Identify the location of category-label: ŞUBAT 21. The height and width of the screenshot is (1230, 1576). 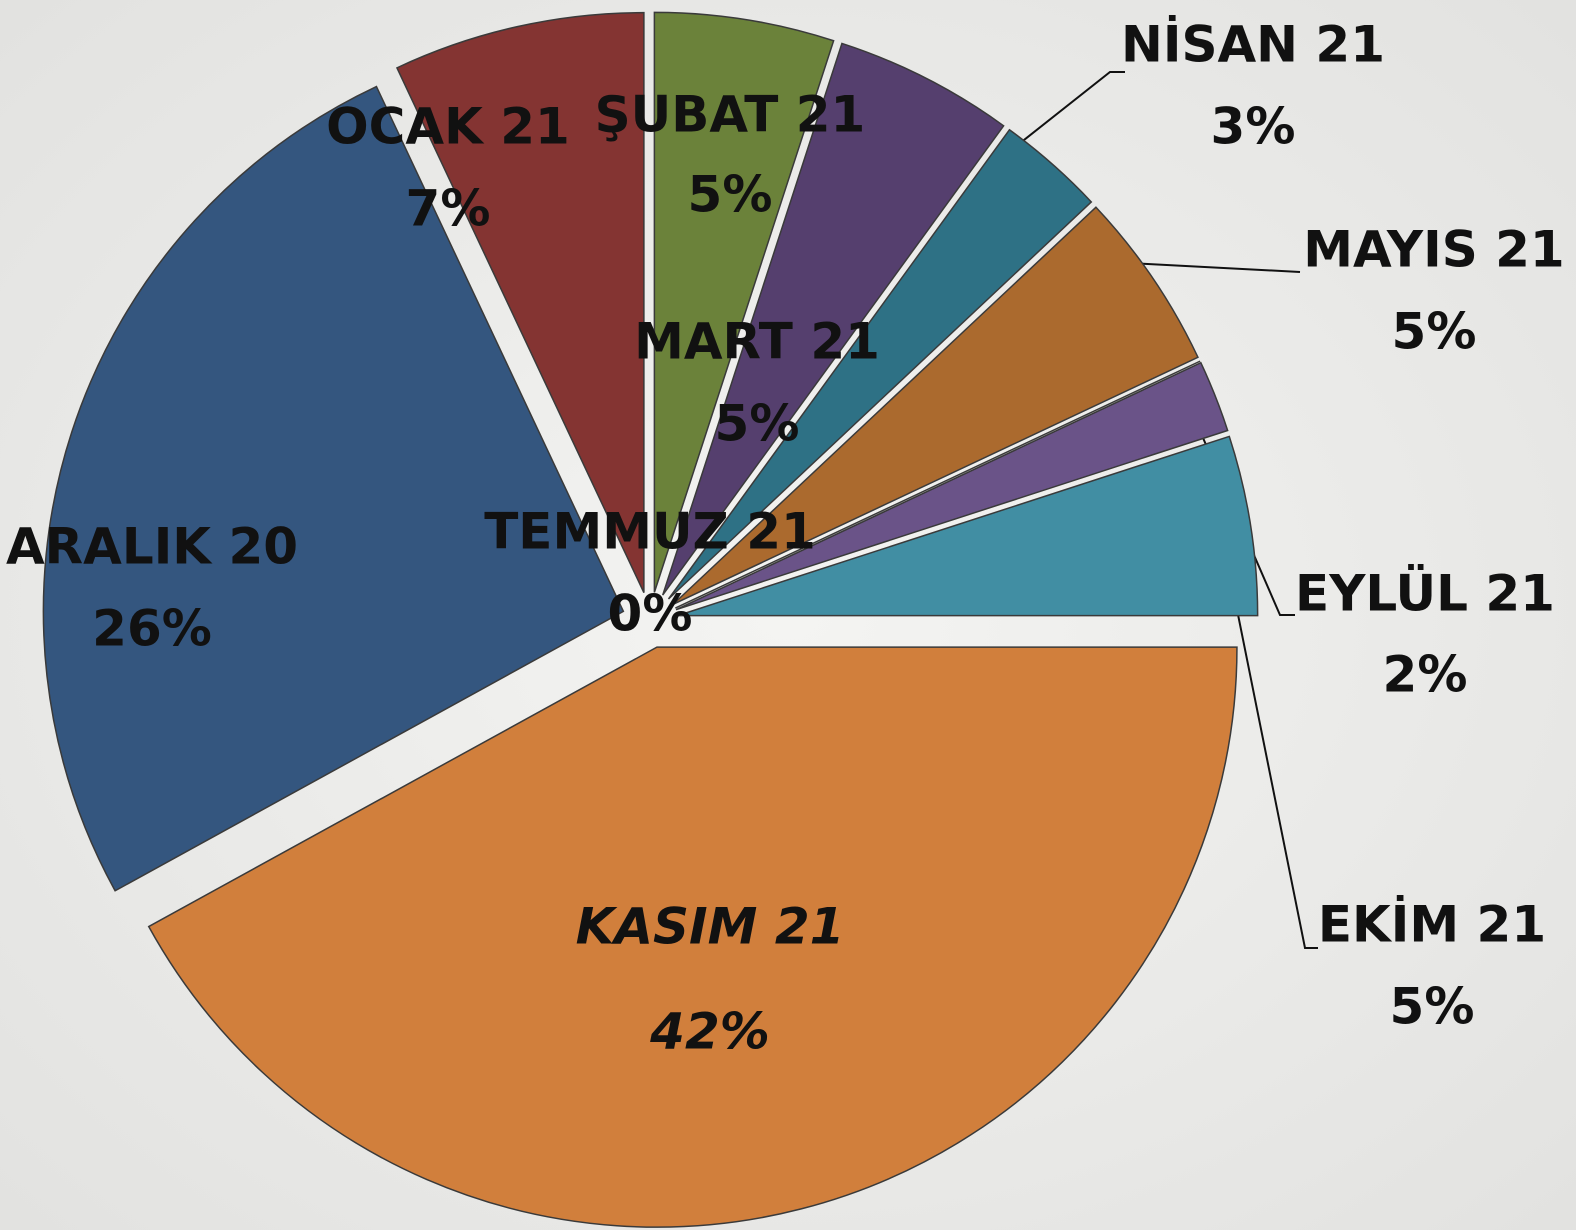
(730, 115).